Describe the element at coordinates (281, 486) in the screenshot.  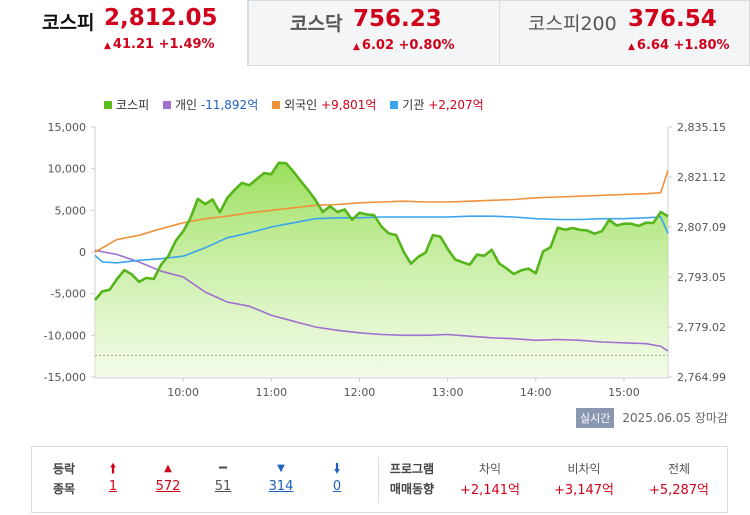
I see `breadth-count: 314` at that location.